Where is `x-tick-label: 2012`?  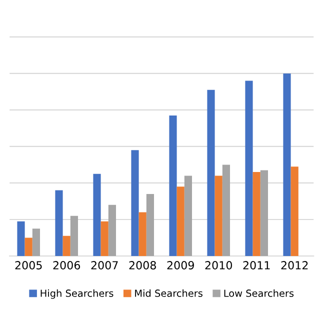 x-tick-label: 2012 is located at coordinates (294, 265).